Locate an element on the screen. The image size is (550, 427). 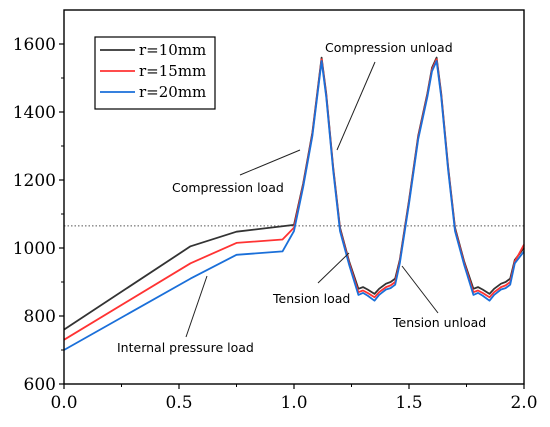
y-tick-label-1400: 1400 is located at coordinates (34, 113).